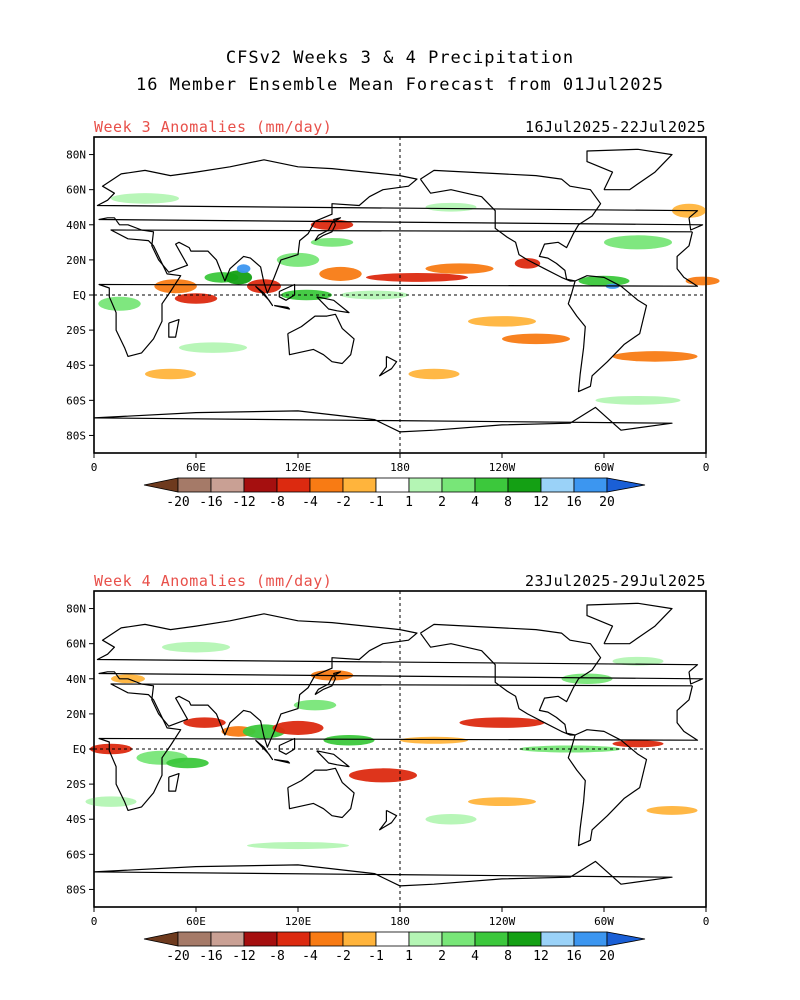 The image size is (800, 1000). I want to click on colorbar-label: 2, so click(442, 956).